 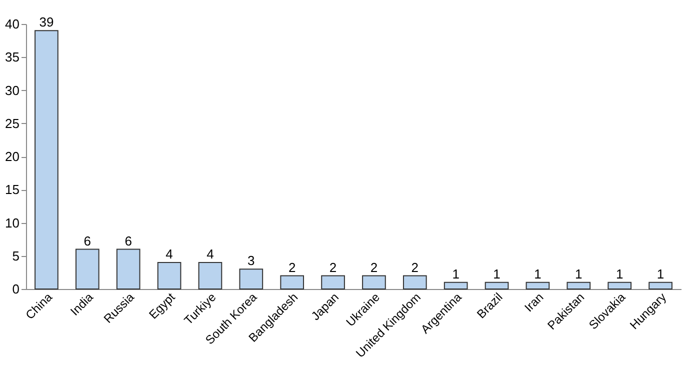 What do you see at coordinates (16, 256) in the screenshot?
I see `y-tick-label: 5` at bounding box center [16, 256].